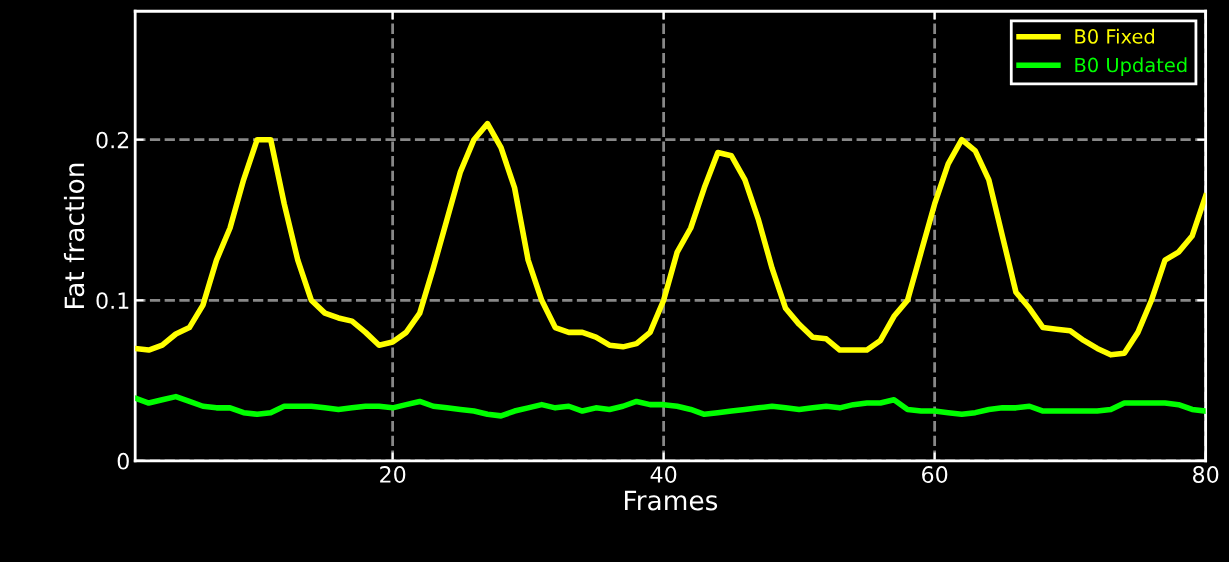 The width and height of the screenshot is (1229, 562). Describe the element at coordinates (74, 235) in the screenshot. I see `y-axis-title: Fat fraction` at that location.